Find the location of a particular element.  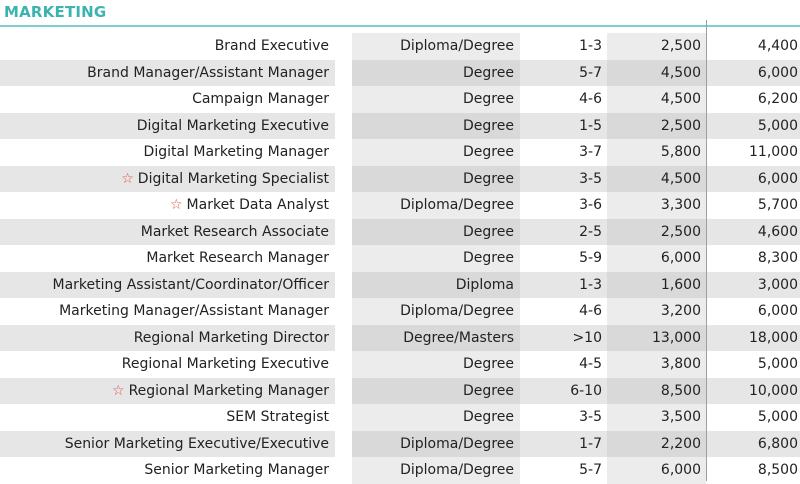

experience-cell: 4-5 is located at coordinates (563, 364).